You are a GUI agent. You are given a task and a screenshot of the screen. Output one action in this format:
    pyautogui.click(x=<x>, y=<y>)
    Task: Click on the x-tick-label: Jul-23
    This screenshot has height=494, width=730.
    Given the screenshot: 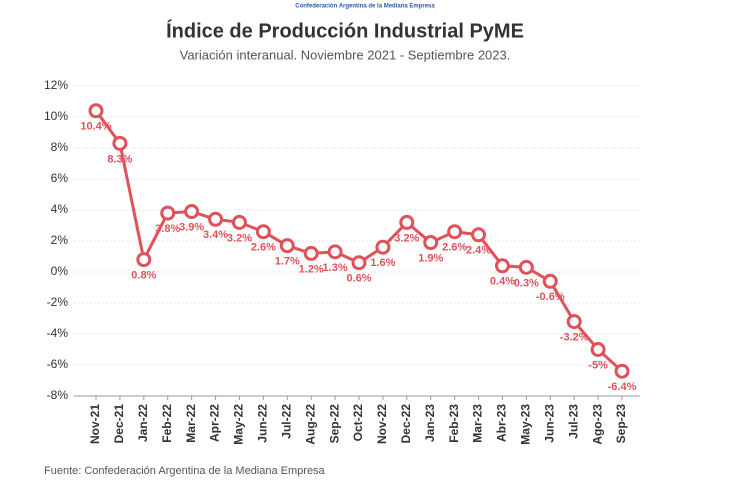 What is the action you would take?
    pyautogui.click(x=573, y=421)
    